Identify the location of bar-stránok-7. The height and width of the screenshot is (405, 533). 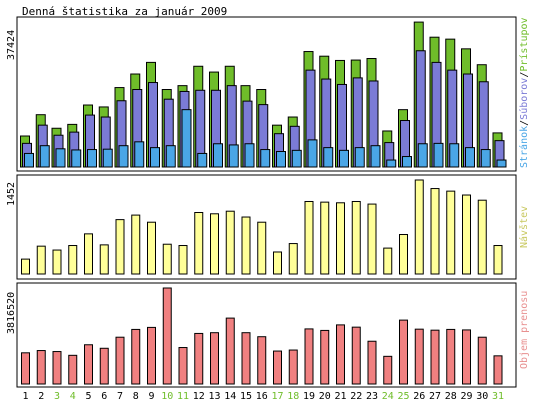
(123, 156).